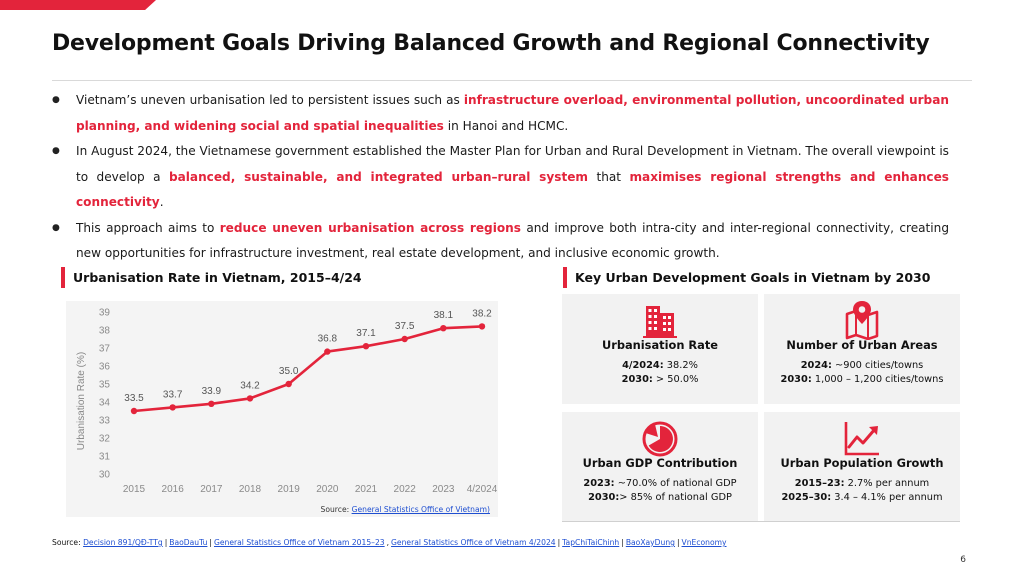 This screenshot has height=576, width=1024. I want to click on growth-chart-icon, so click(861, 439).